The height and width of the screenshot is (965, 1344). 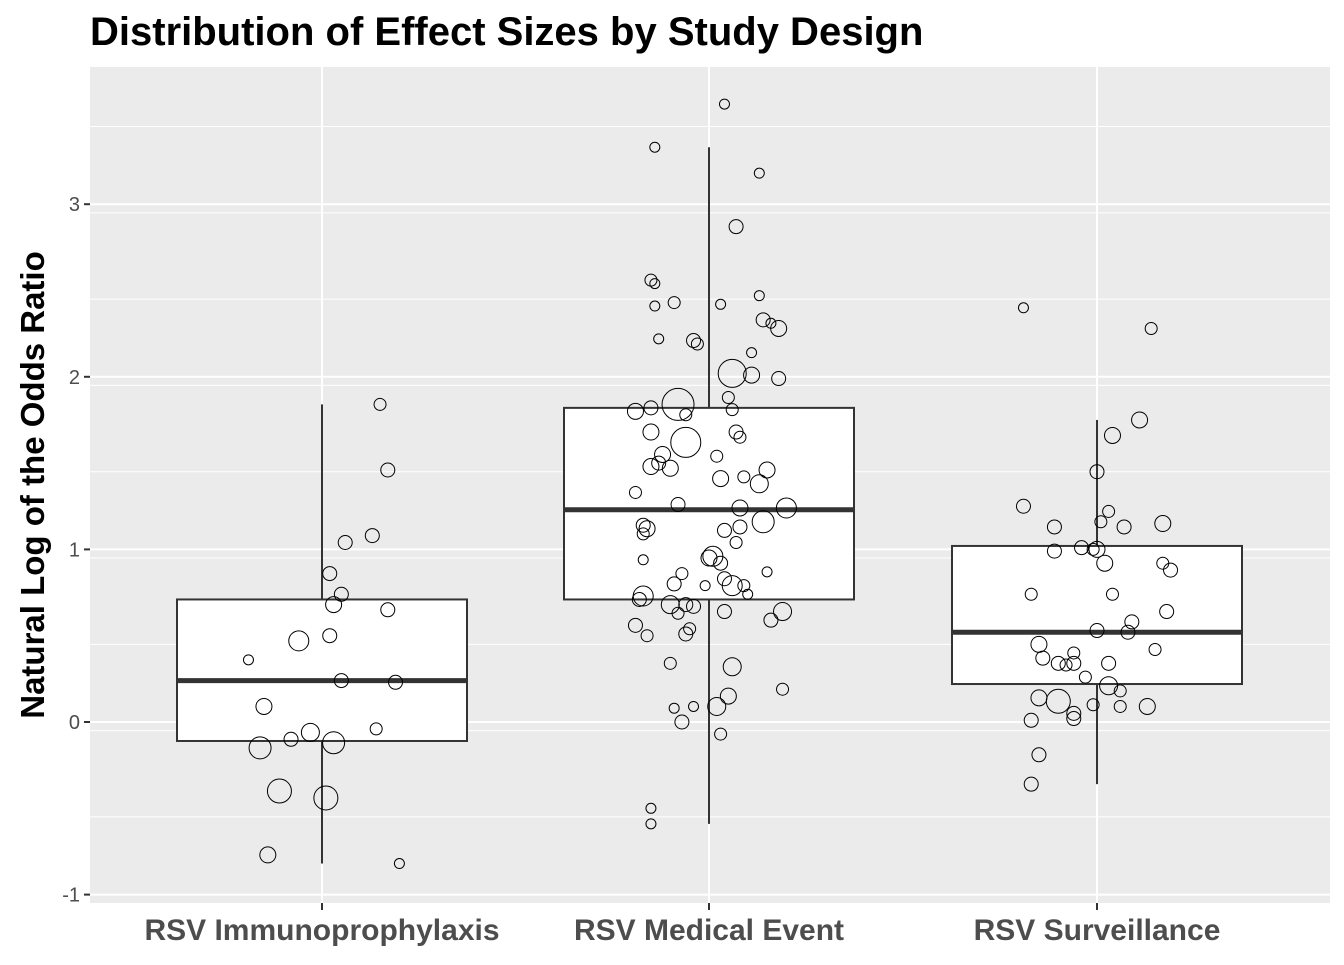 I want to click on x-tick-label: RSV Medical Event, so click(x=709, y=930).